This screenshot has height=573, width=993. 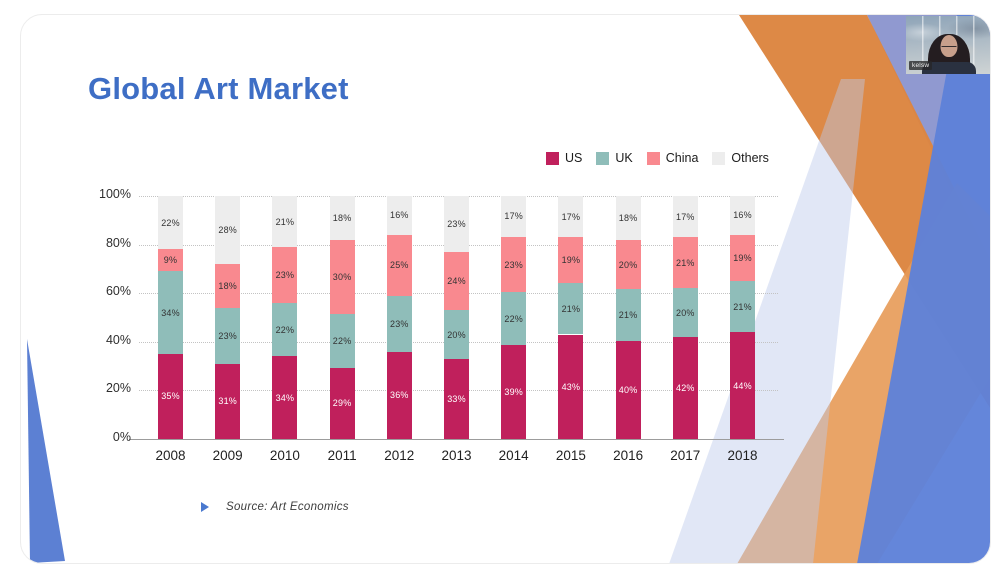 I want to click on bar-segment-us-2016: 40%, so click(x=628, y=389).